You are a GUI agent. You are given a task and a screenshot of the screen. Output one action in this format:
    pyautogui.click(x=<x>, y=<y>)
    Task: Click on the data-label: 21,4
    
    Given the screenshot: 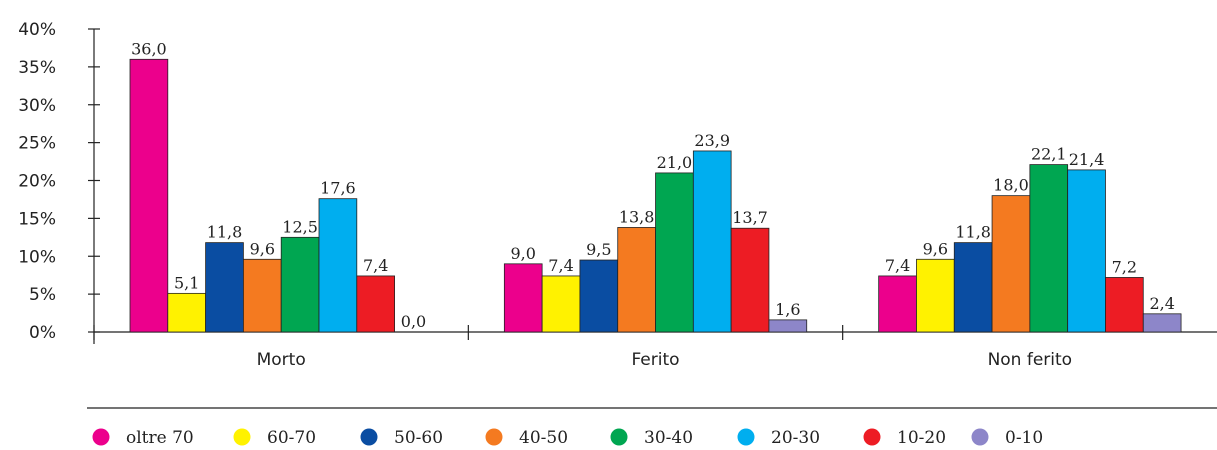 What is the action you would take?
    pyautogui.click(x=1087, y=159)
    